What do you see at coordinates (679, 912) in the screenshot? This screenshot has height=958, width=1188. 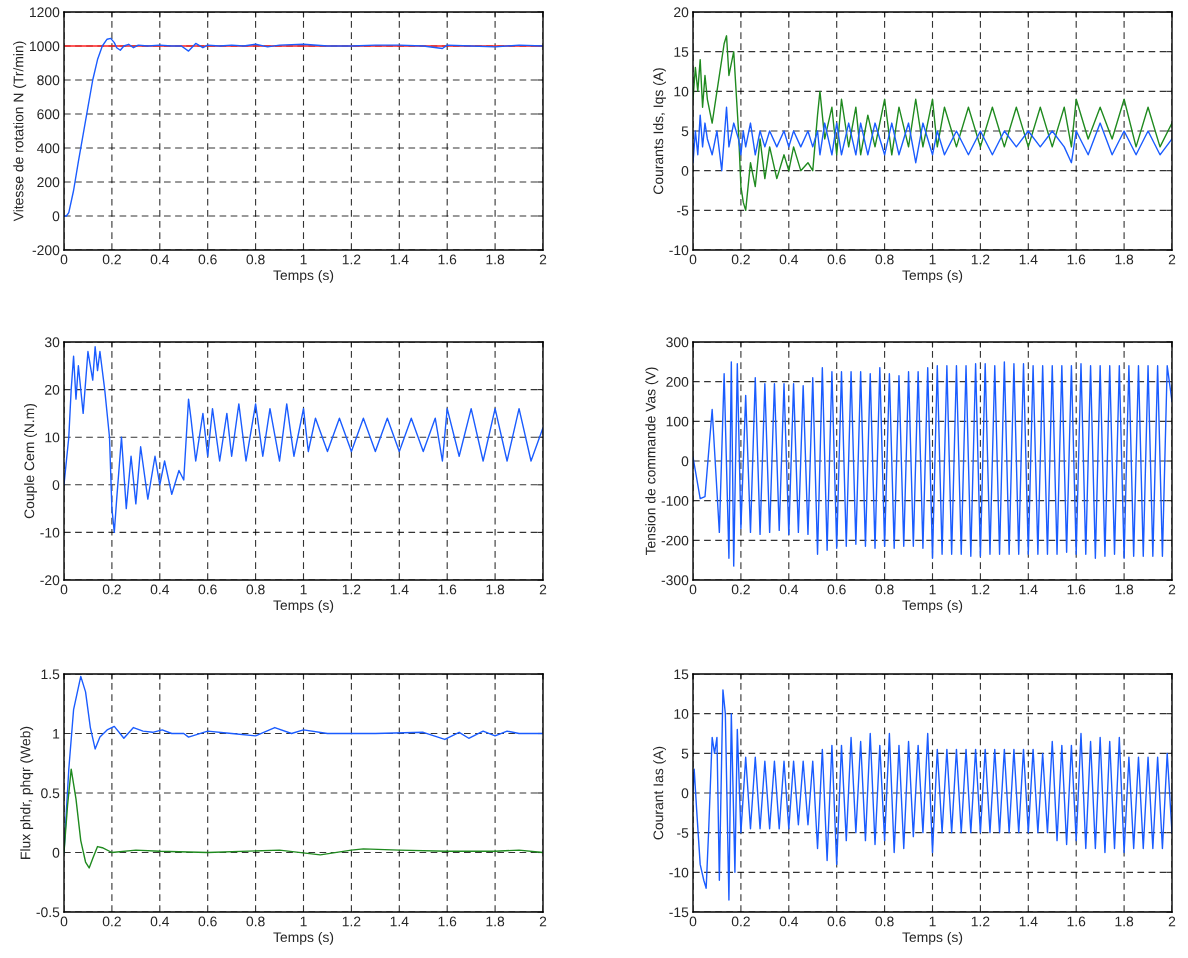 I see `y-tick-label: -15` at bounding box center [679, 912].